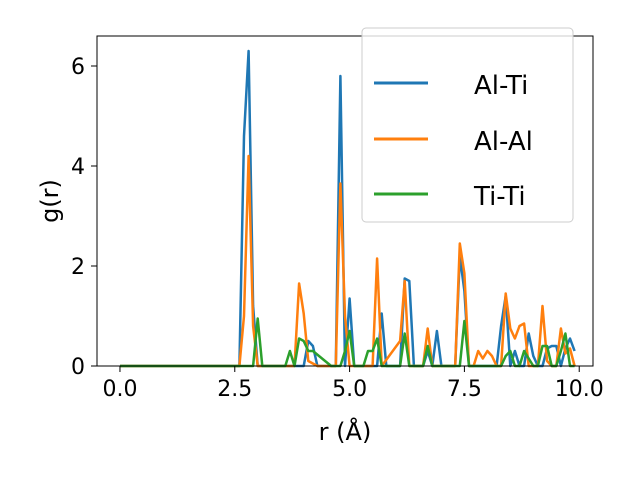 The width and height of the screenshot is (640, 480). I want to click on legend: Al-Ti Al-Al Ti-Ti, so click(467, 125).